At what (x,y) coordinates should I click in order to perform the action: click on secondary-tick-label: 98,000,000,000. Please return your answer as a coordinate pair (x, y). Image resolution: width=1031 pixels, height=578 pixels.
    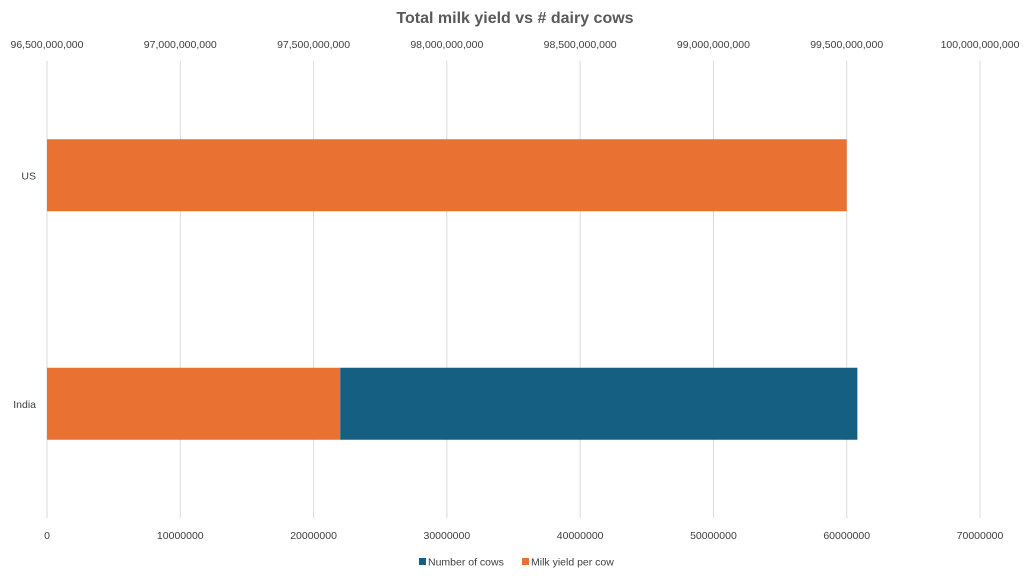
    Looking at the image, I should click on (446, 45).